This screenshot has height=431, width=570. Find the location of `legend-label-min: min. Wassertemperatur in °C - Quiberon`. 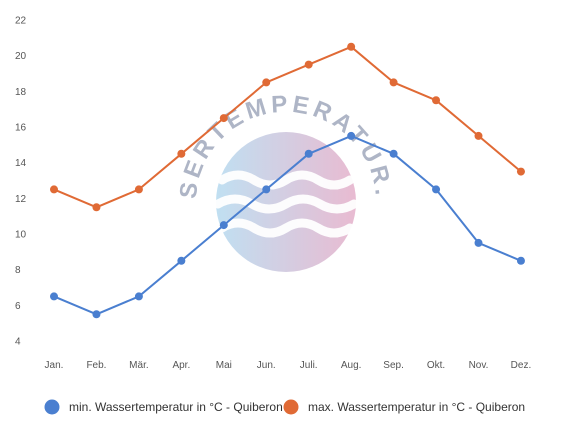

legend-label-min: min. Wassertemperatur in °C - Quiberon is located at coordinates (176, 407).